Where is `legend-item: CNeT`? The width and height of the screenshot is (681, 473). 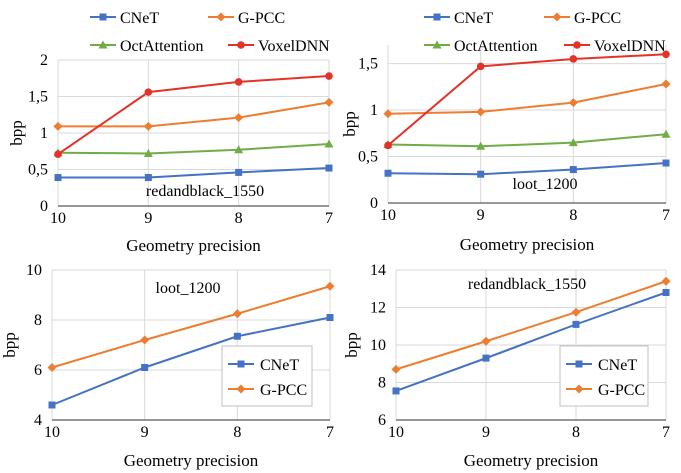
legend-item: CNeT is located at coordinates (458, 18).